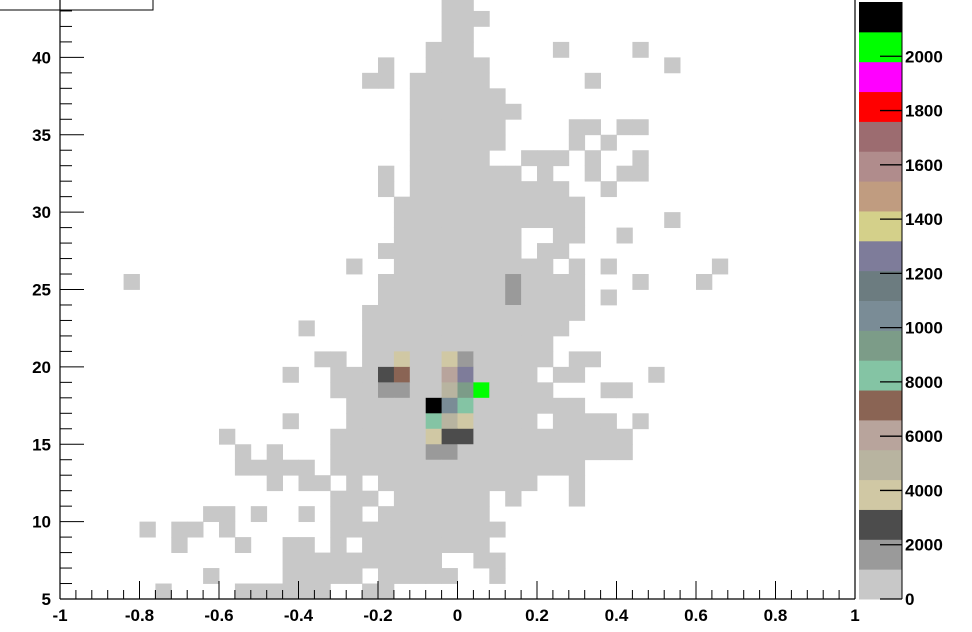 This screenshot has height=632, width=972. What do you see at coordinates (924, 111) in the screenshot?
I see `color-scale-label: 1800` at bounding box center [924, 111].